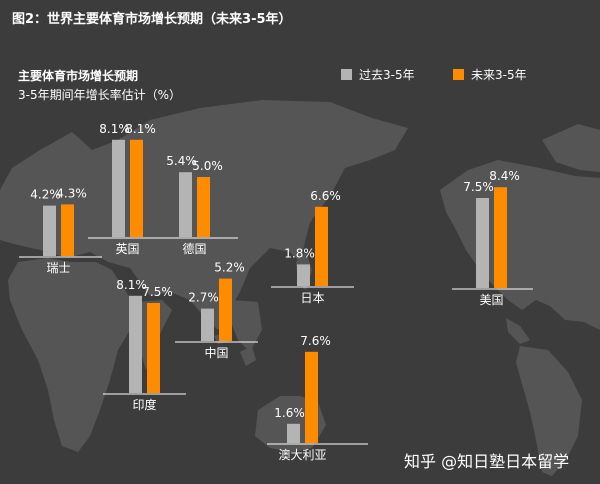 The height and width of the screenshot is (484, 600). Describe the element at coordinates (128, 189) in the screenshot. I see `bar-group-1: 8.1%8.1% 英国` at that location.